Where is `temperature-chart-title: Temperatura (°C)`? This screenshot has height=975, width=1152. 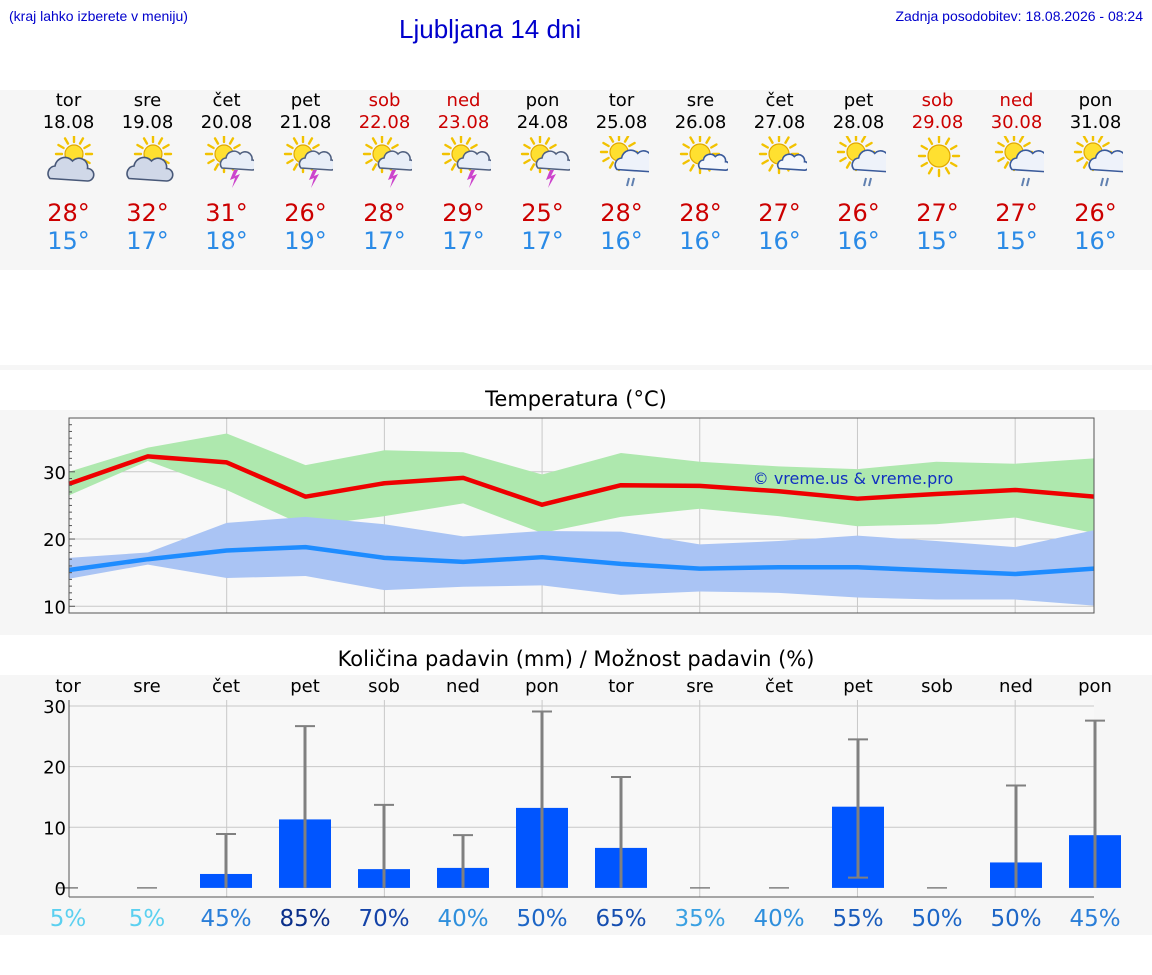
temperature-chart-title: Temperatura (°C) is located at coordinates (576, 399).